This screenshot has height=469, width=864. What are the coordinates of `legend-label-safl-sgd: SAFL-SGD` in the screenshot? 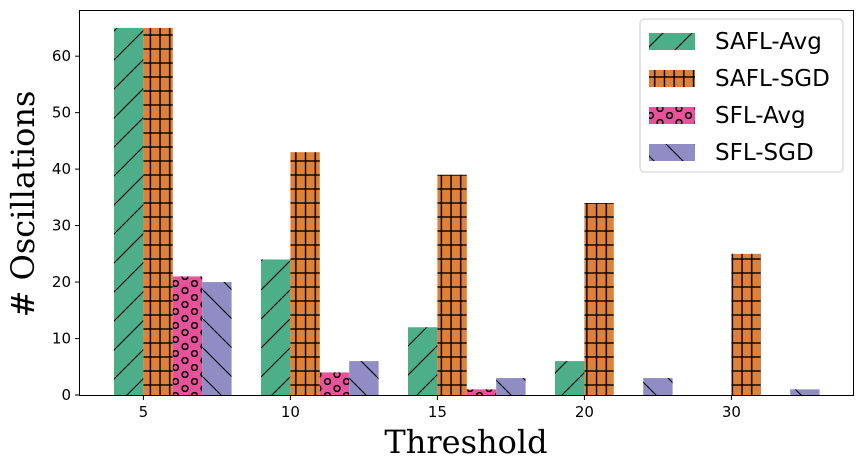 It's located at (772, 79).